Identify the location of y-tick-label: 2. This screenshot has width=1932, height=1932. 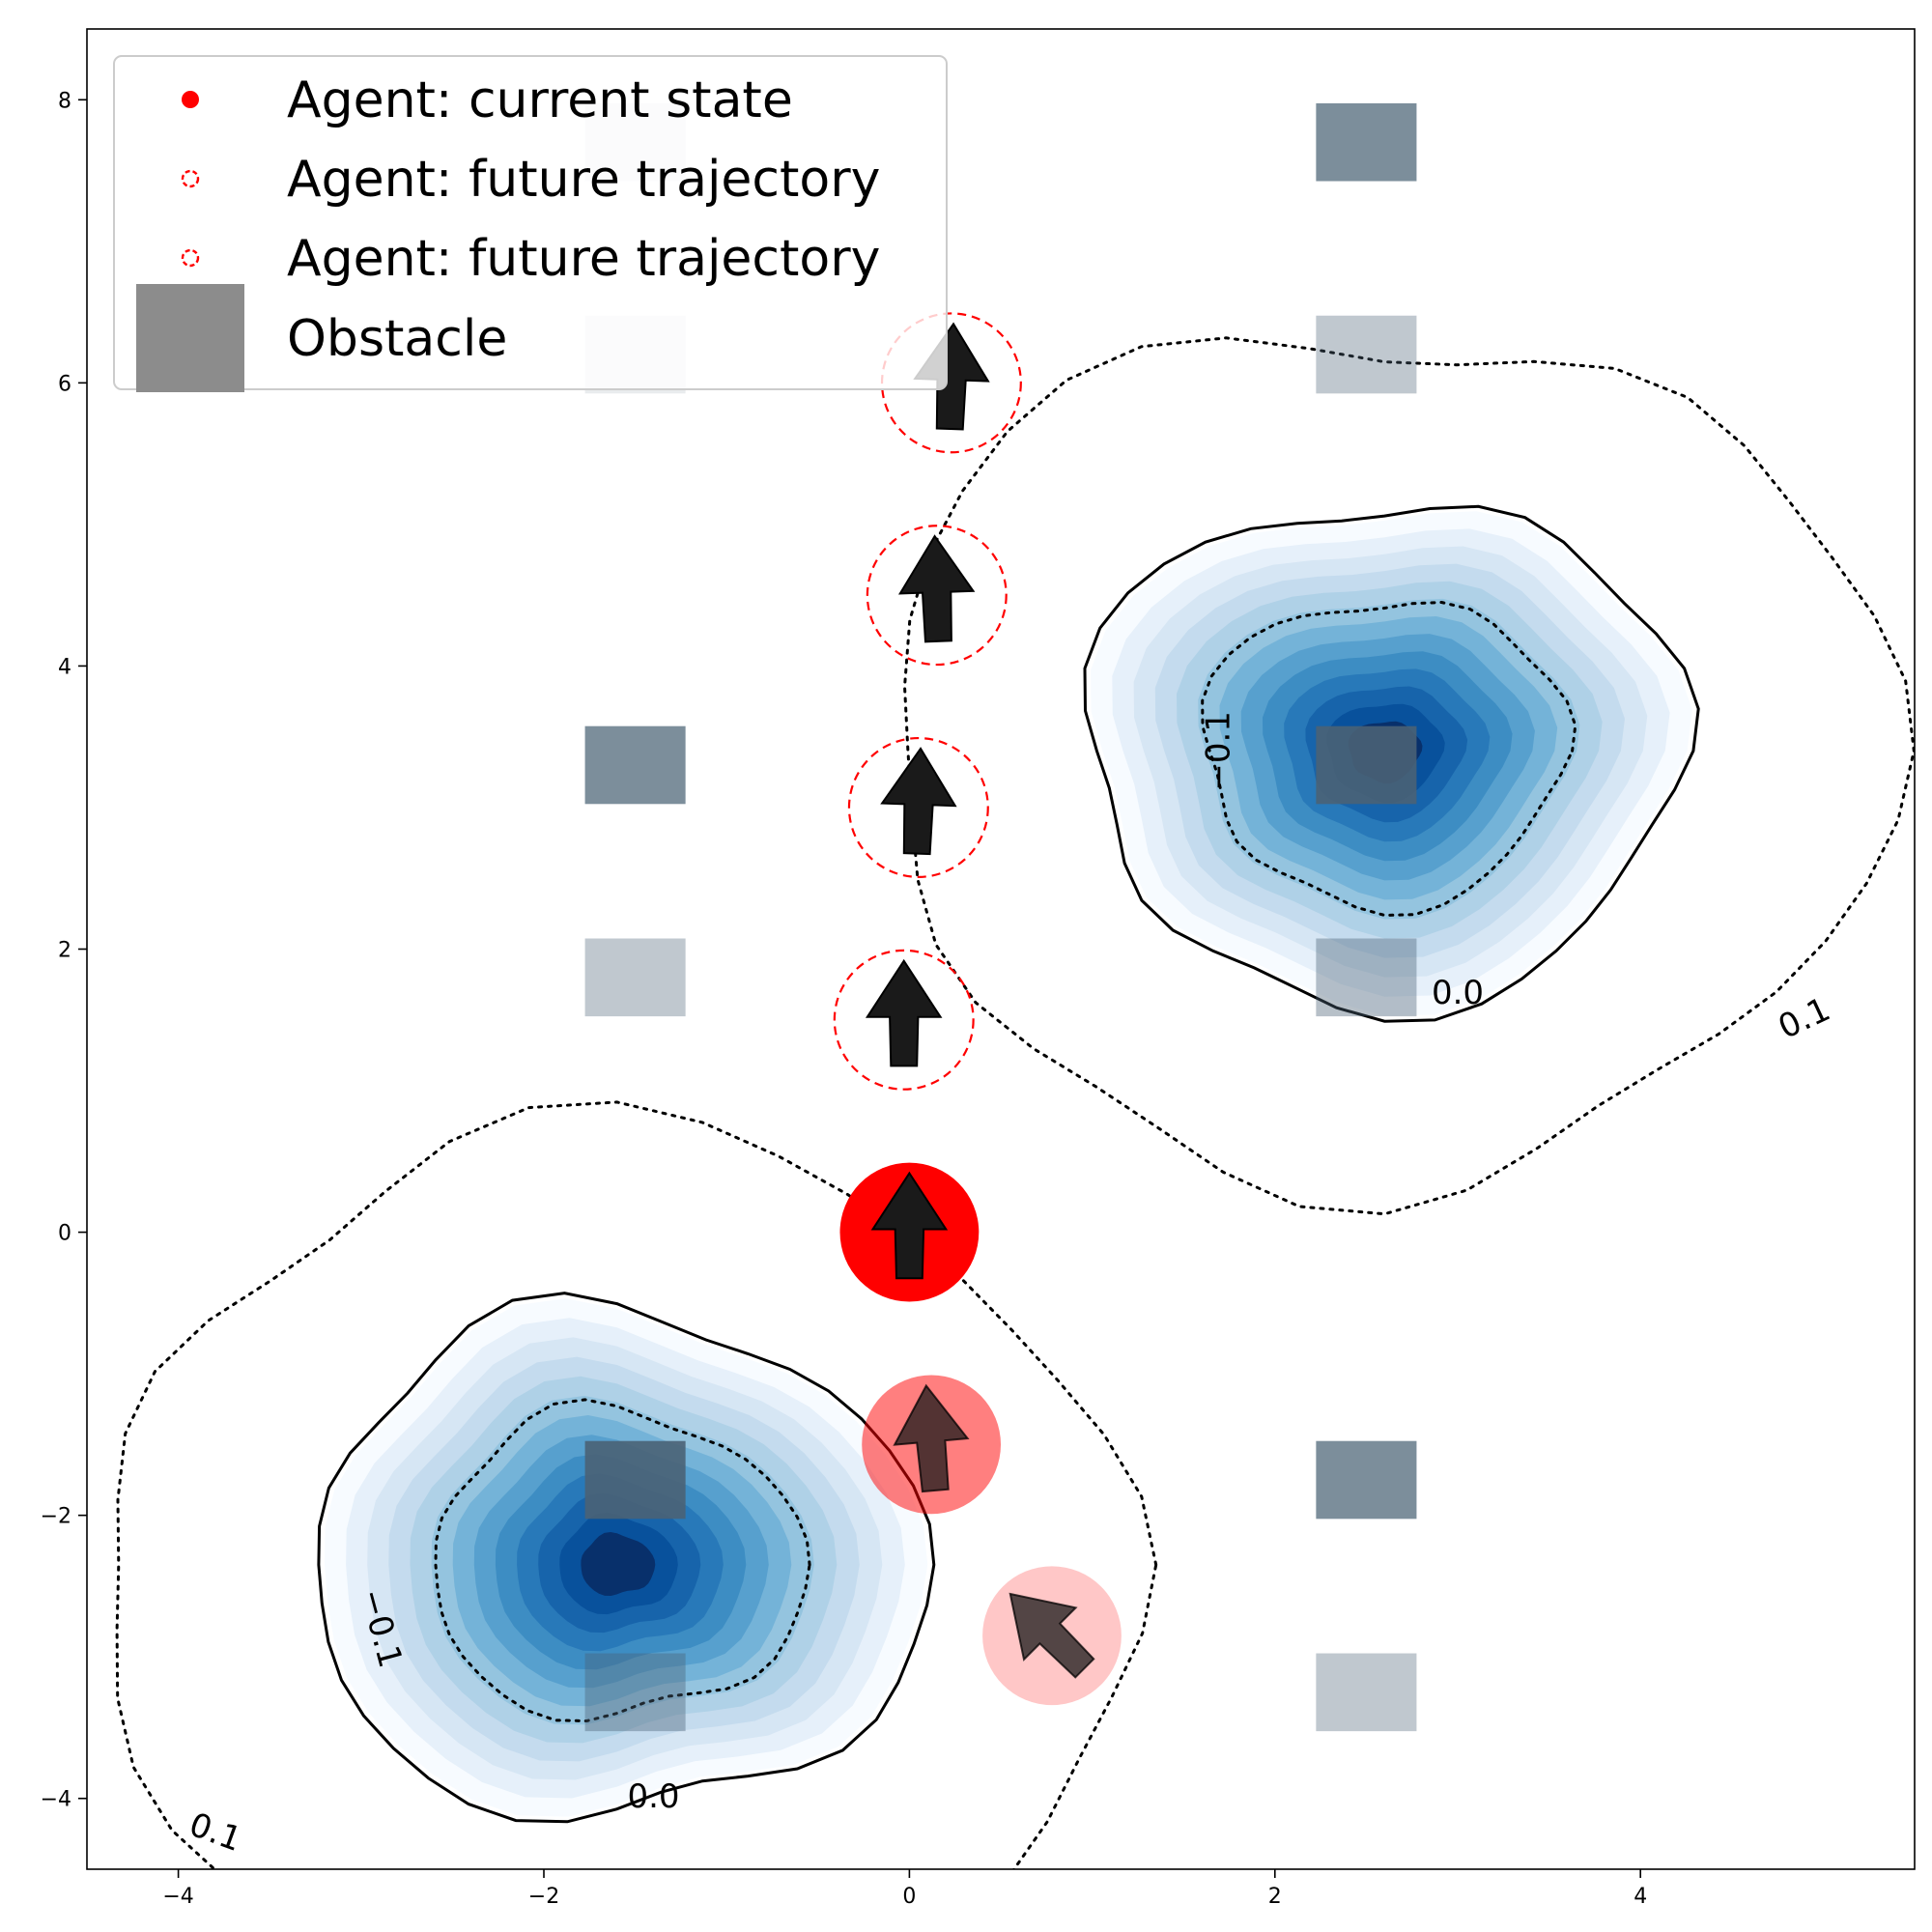
(64, 951).